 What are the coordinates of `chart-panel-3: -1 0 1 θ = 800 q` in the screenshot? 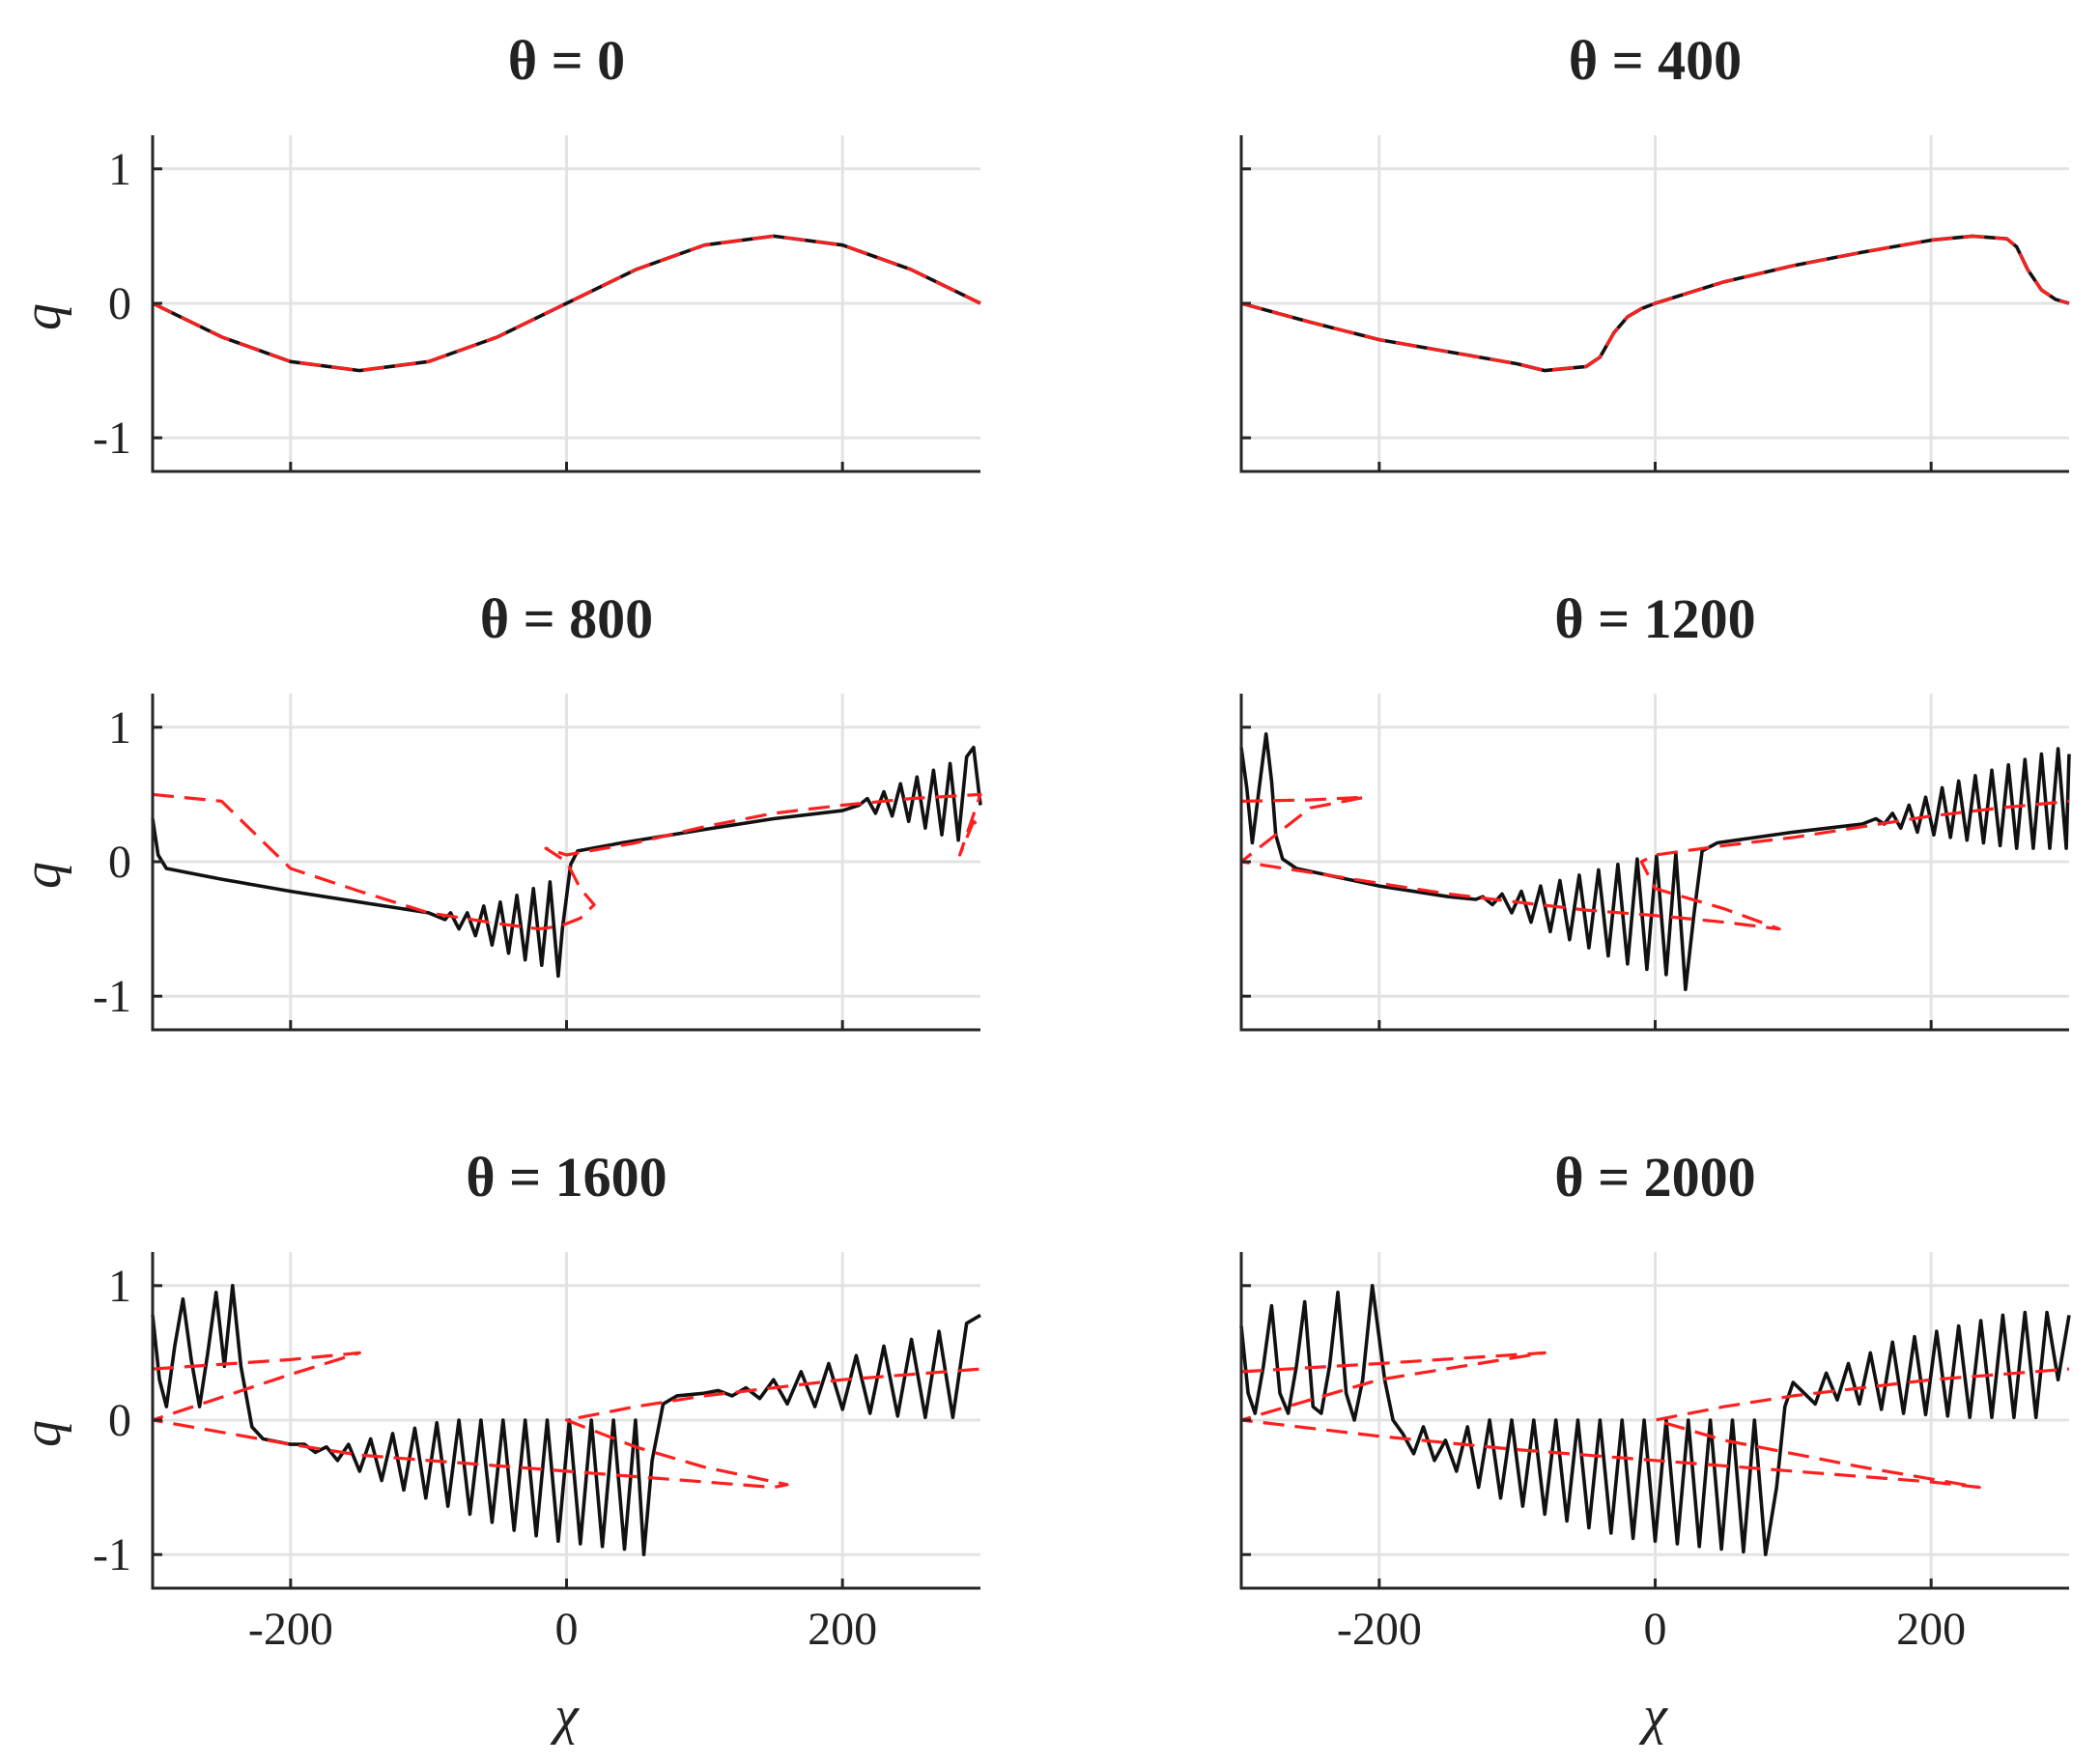 It's located at (497, 809).